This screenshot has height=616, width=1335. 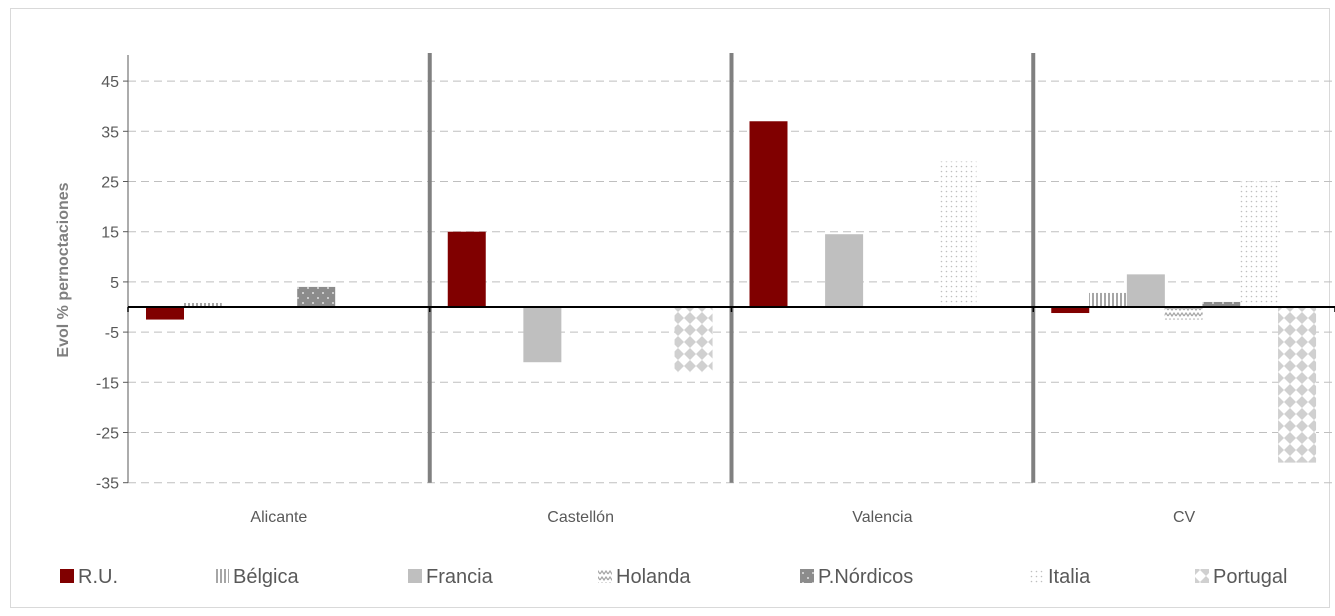 What do you see at coordinates (107, 434) in the screenshot?
I see `y-tick-label: -25` at bounding box center [107, 434].